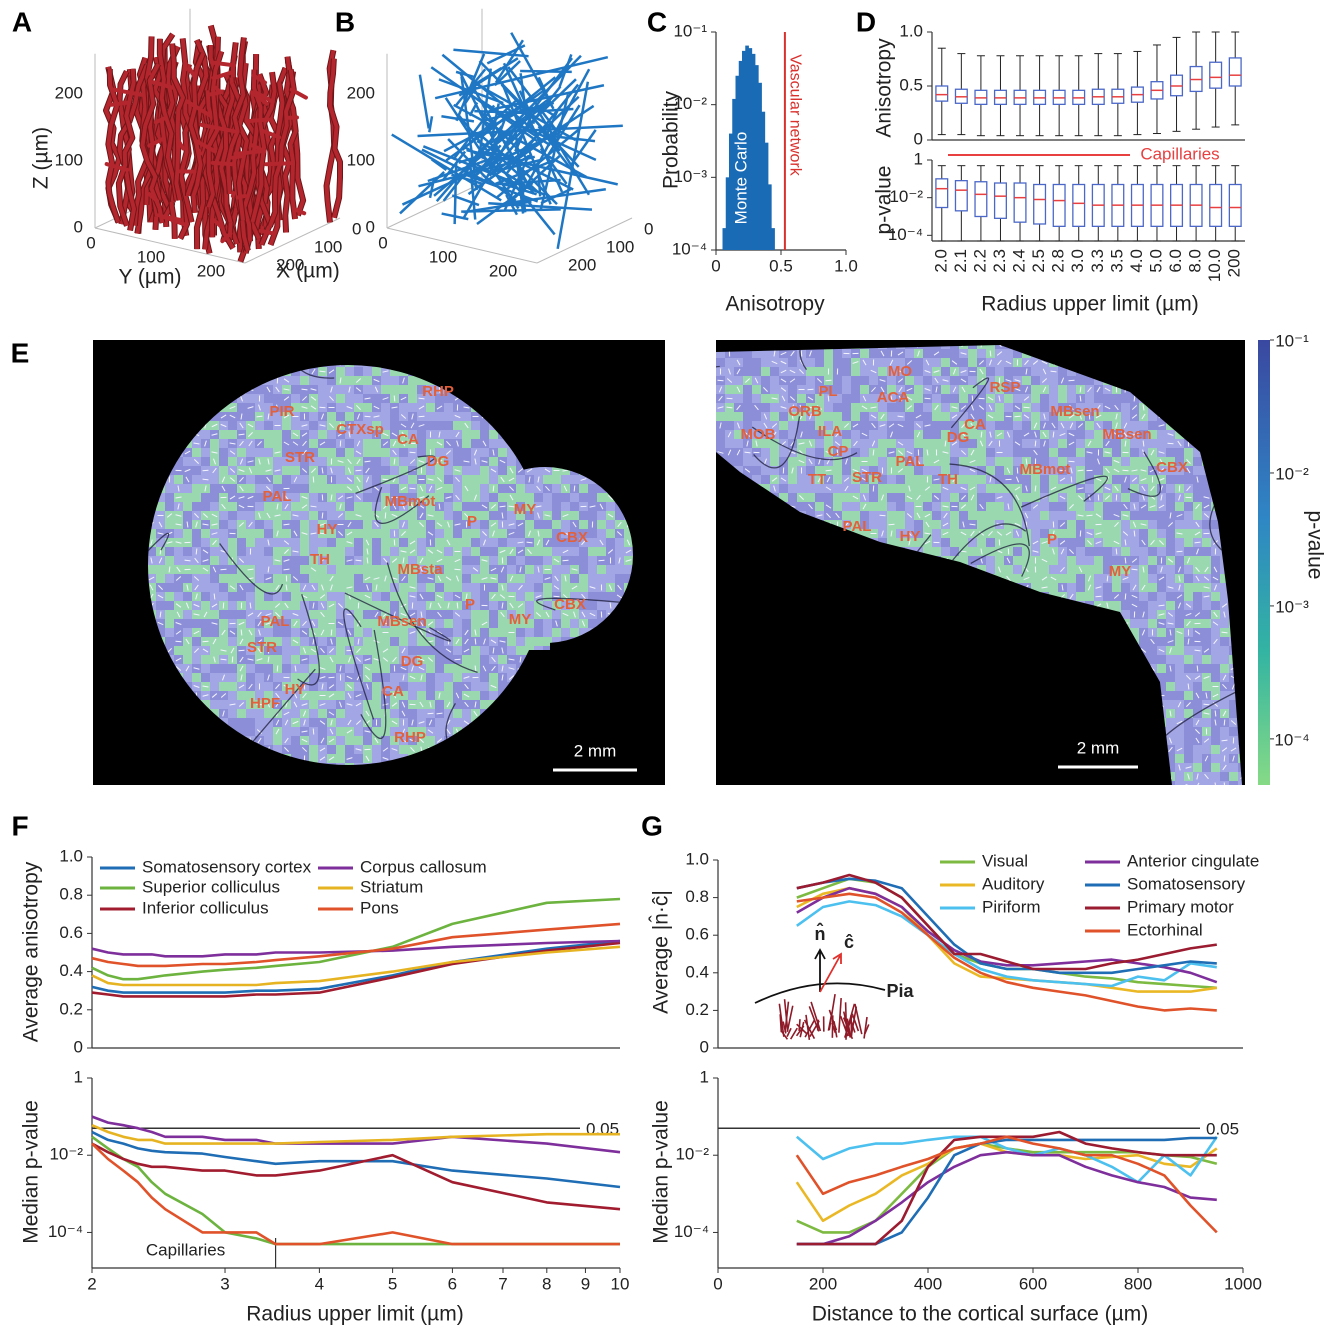 The width and height of the screenshot is (1342, 1330). I want to click on y-tick-label: 1.0, so click(911, 30).